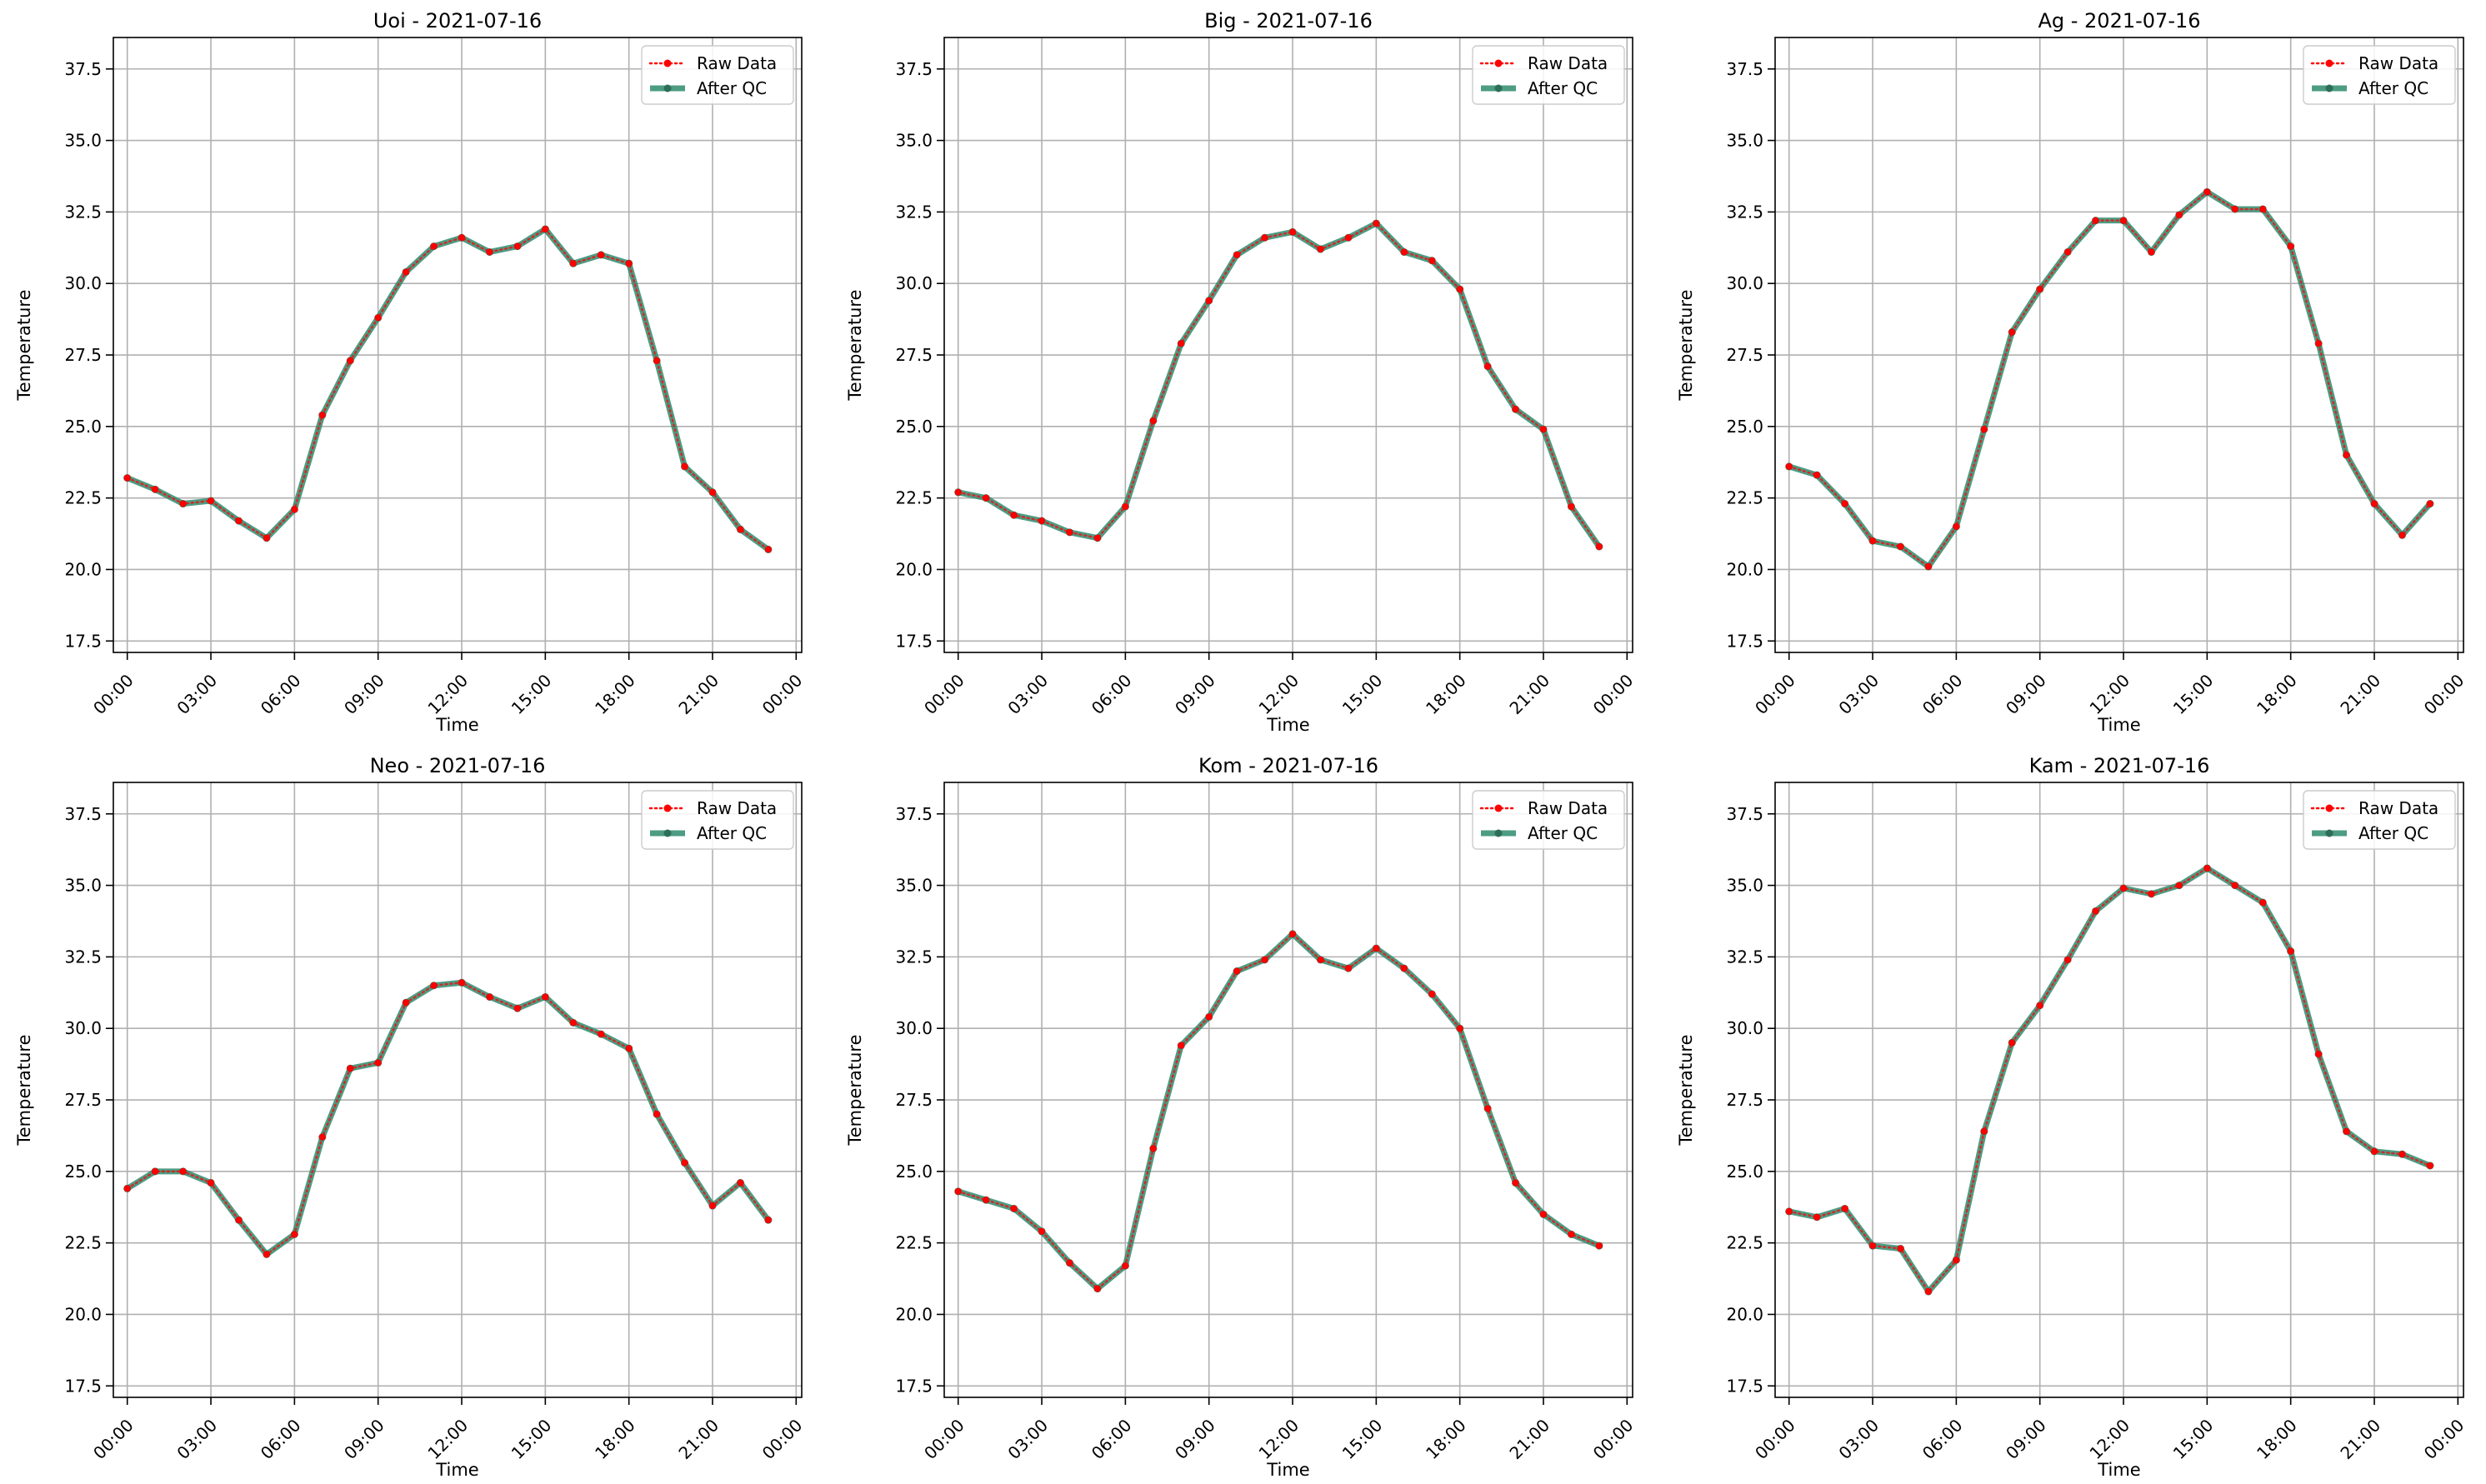 The width and height of the screenshot is (2486, 1484). What do you see at coordinates (1499, 833) in the screenshot?
I see `legend-qc-swatch-marker` at bounding box center [1499, 833].